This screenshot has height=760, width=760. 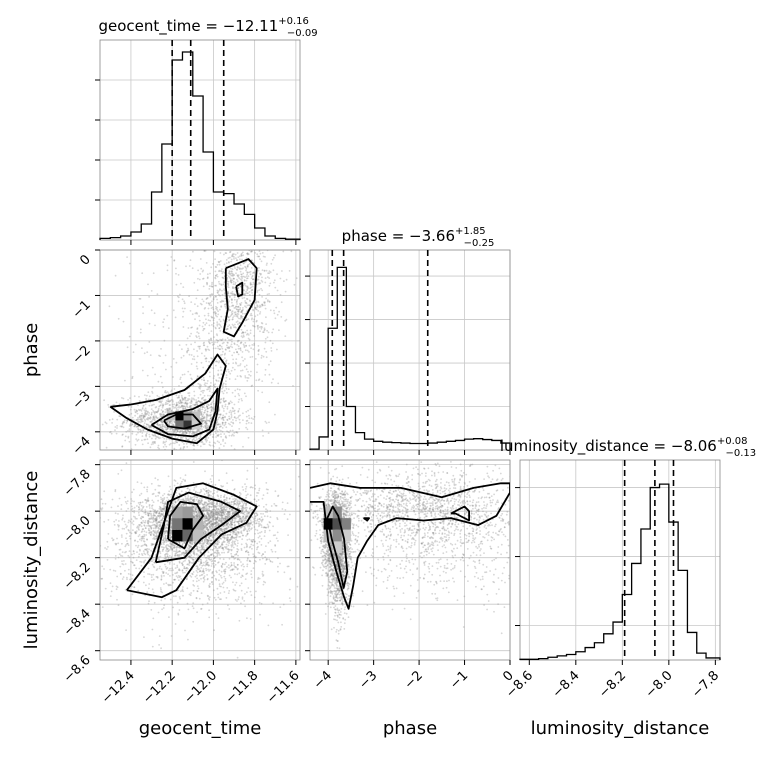 What do you see at coordinates (620, 571) in the screenshot?
I see `histogram-luminosity_distance` at bounding box center [620, 571].